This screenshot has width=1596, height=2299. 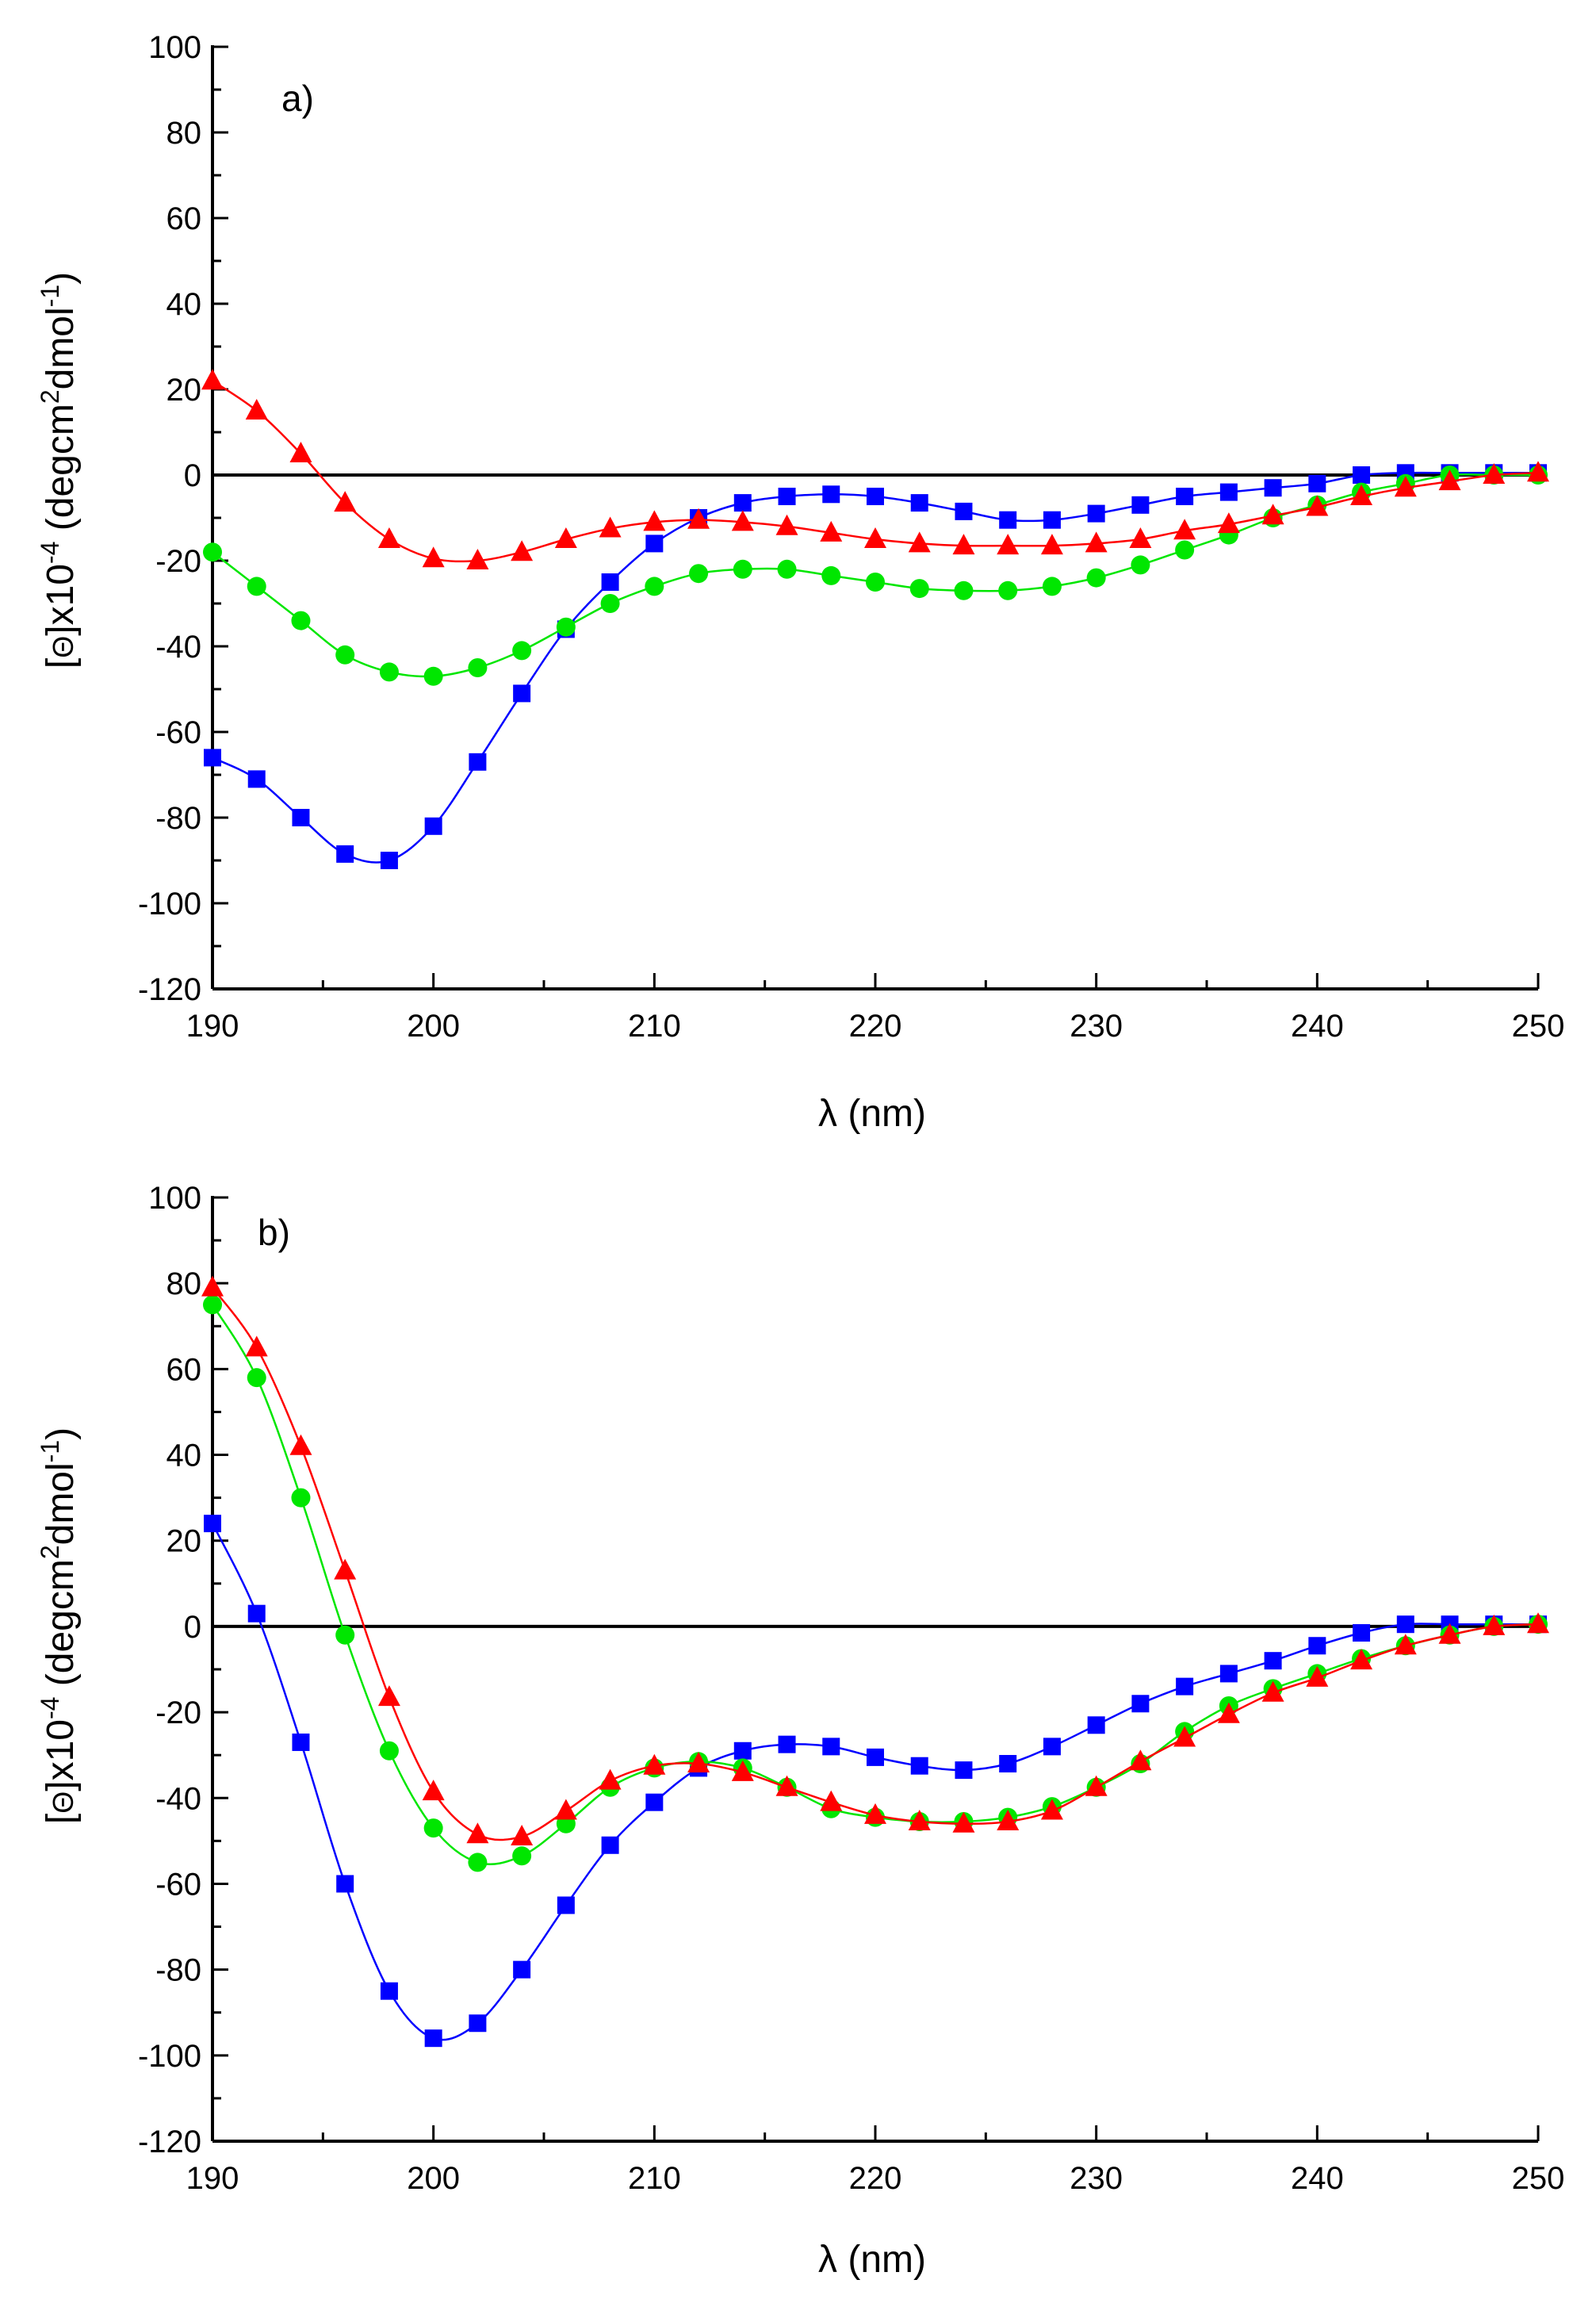 I want to click on chart-b-x-axis-label: λ (nm), so click(x=872, y=2260).